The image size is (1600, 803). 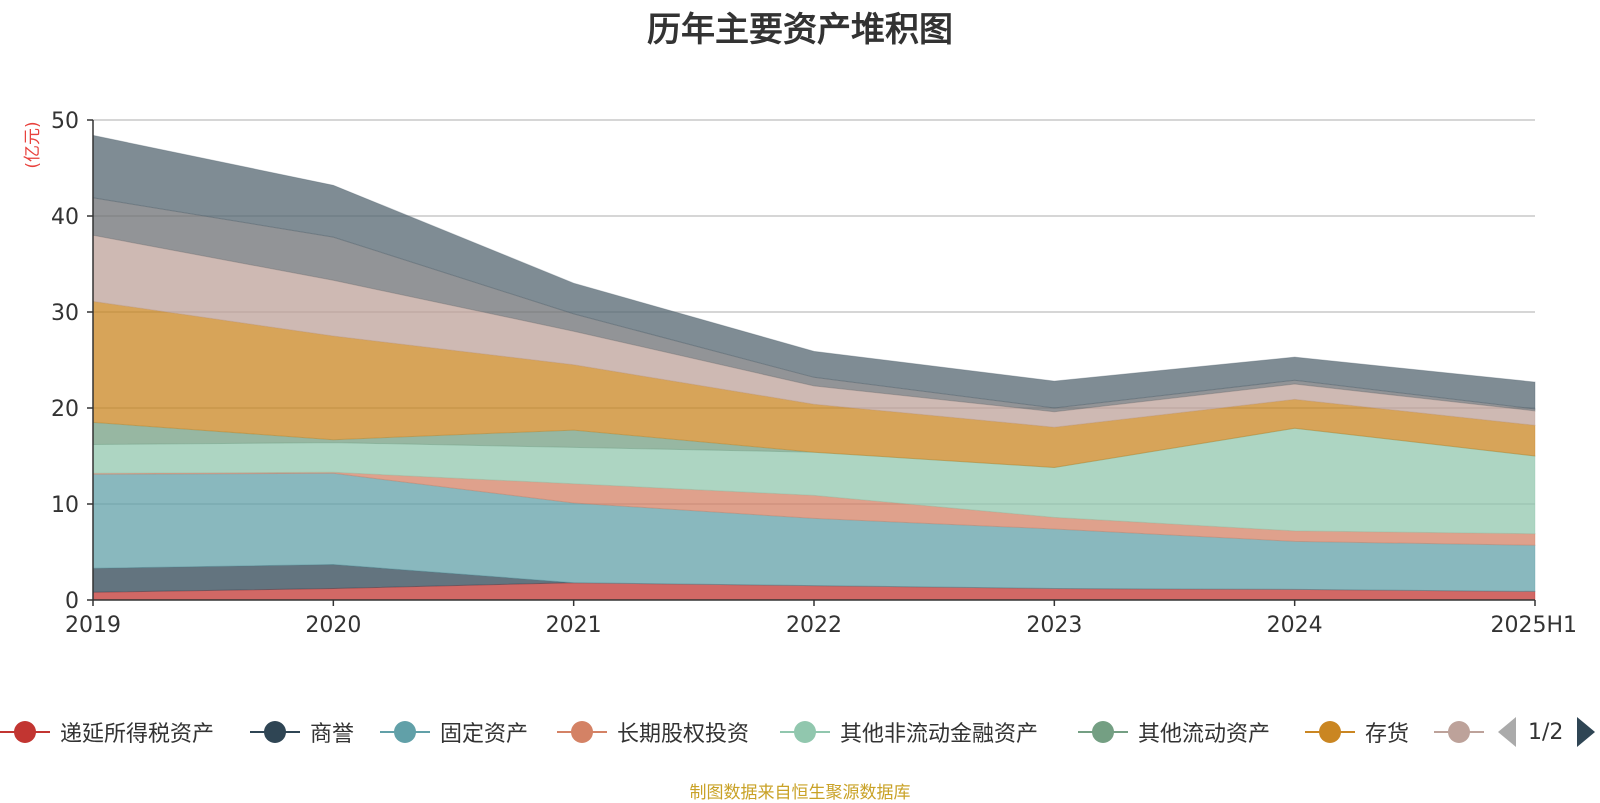 I want to click on x-tick-label: 2022, so click(x=814, y=625).